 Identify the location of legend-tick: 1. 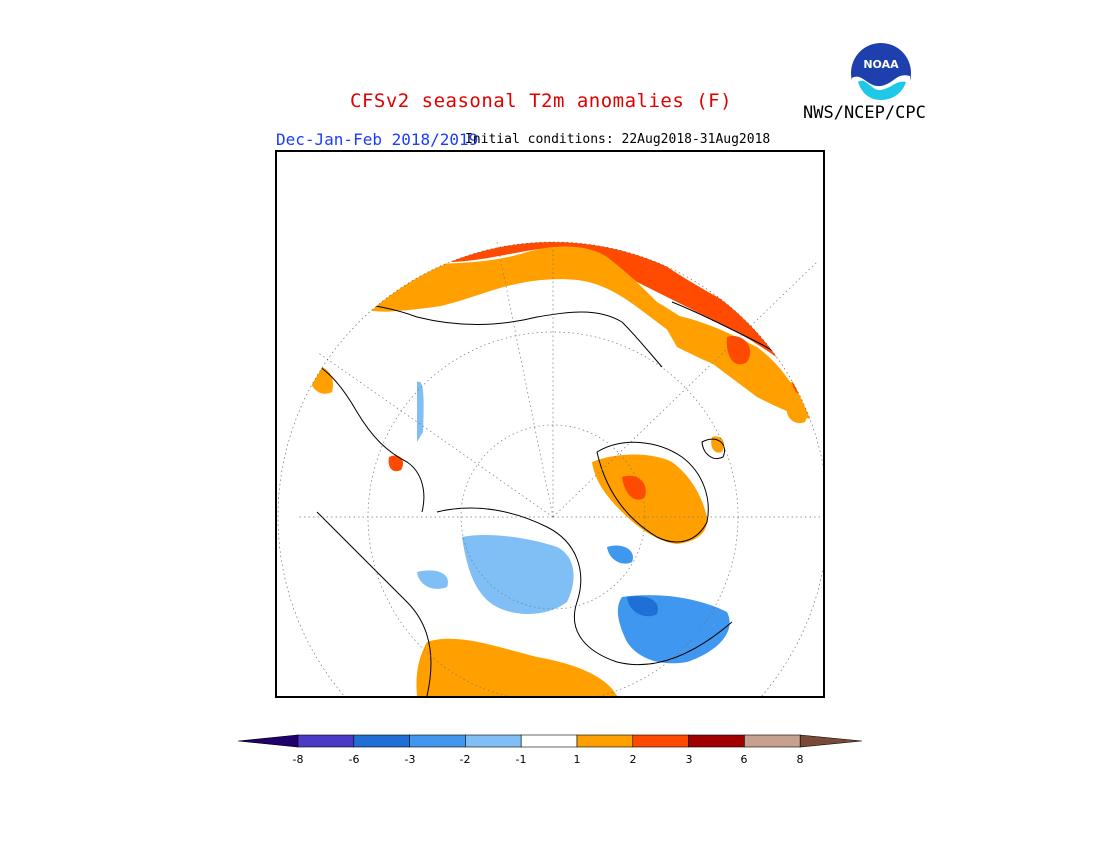
(577, 759).